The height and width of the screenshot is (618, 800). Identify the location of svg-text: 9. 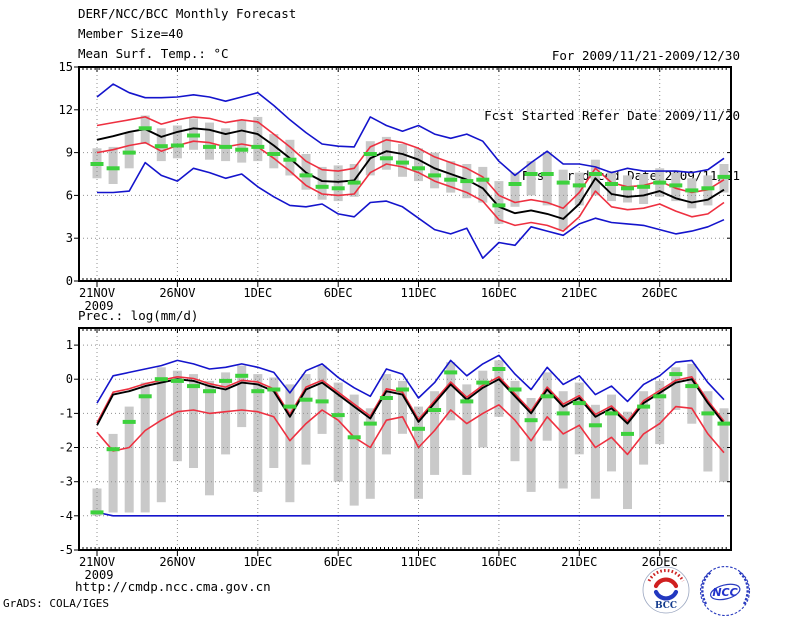
(69, 153).